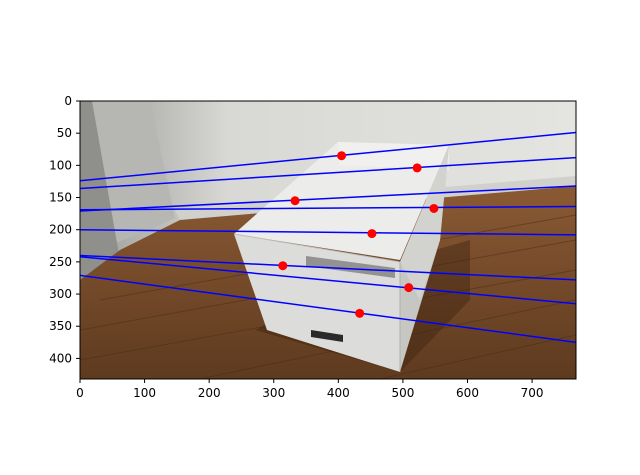 This screenshot has height=475, width=640. What do you see at coordinates (60, 230) in the screenshot?
I see `y-tick-label: 200` at bounding box center [60, 230].